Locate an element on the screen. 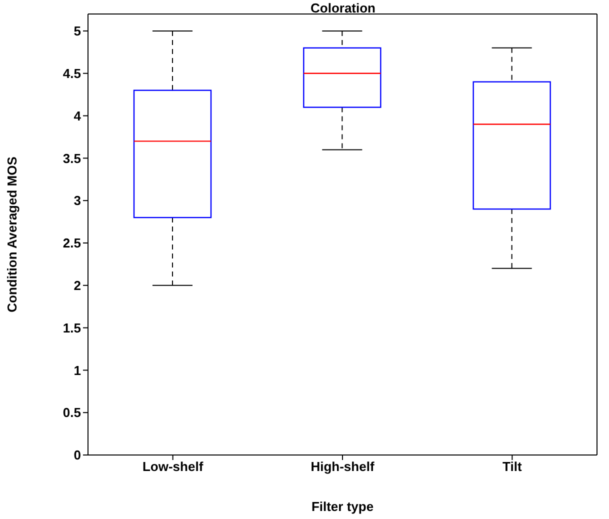 The height and width of the screenshot is (519, 609). y-tick-label: 3.5 is located at coordinates (71, 158).